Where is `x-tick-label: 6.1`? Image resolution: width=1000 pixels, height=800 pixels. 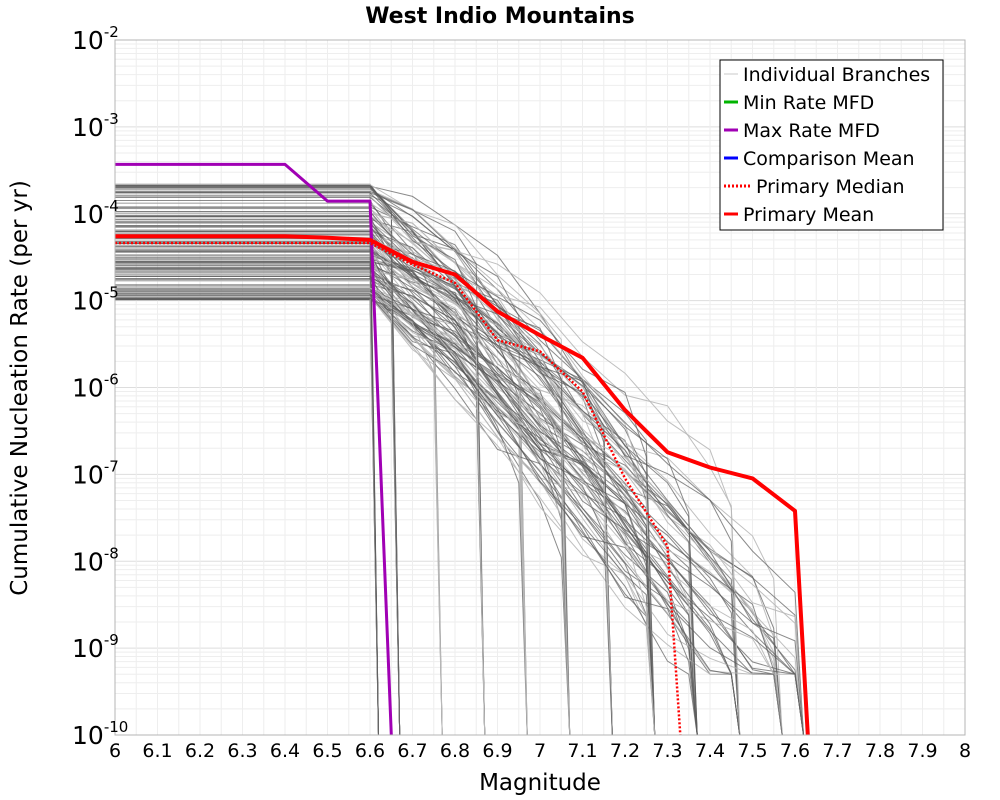 x-tick-label: 6.1 is located at coordinates (157, 751).